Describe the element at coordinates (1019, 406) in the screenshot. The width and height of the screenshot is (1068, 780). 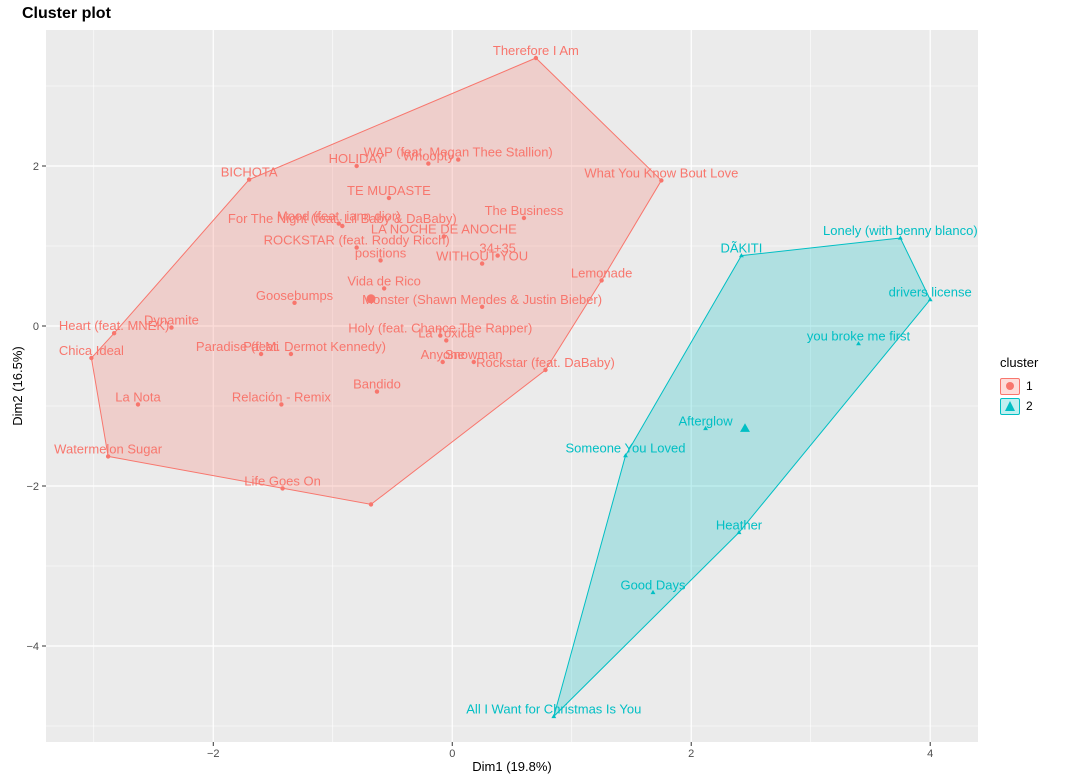
I see `legend-item-2: 2` at that location.